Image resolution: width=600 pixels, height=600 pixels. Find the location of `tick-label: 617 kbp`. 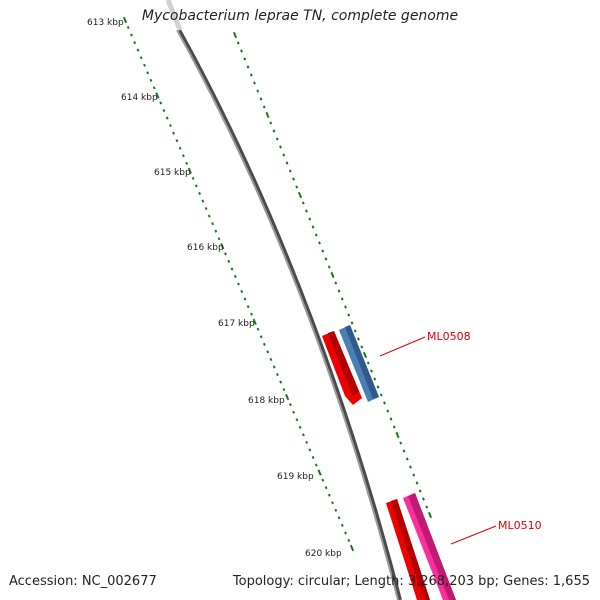

tick-label: 617 kbp is located at coordinates (236, 324).